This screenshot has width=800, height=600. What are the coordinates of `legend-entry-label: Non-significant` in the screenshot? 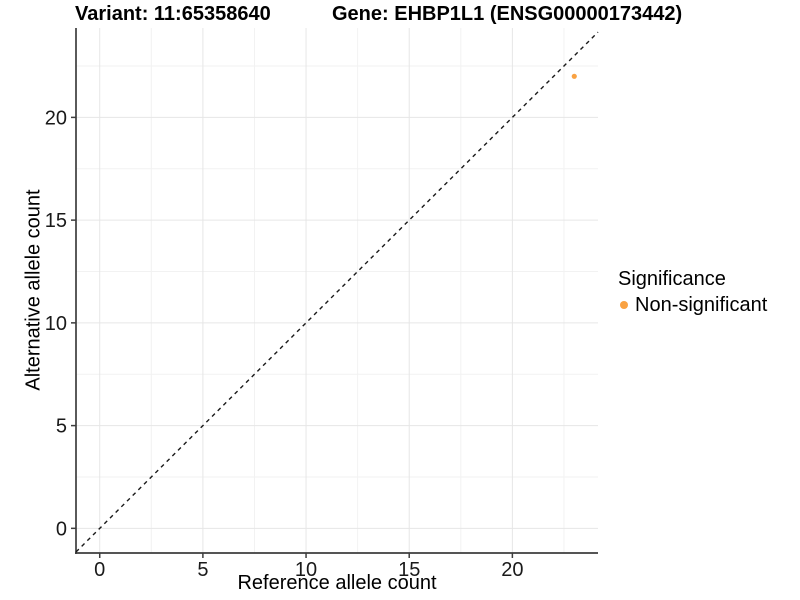 It's located at (701, 304).